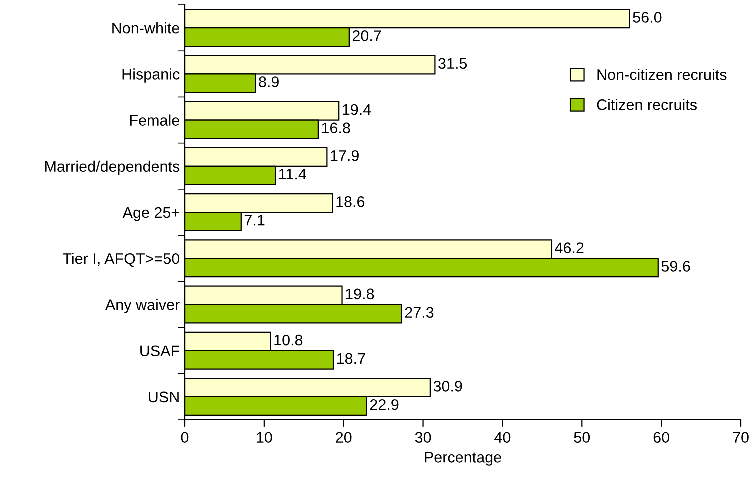  I want to click on text: 22.9, so click(384, 404).